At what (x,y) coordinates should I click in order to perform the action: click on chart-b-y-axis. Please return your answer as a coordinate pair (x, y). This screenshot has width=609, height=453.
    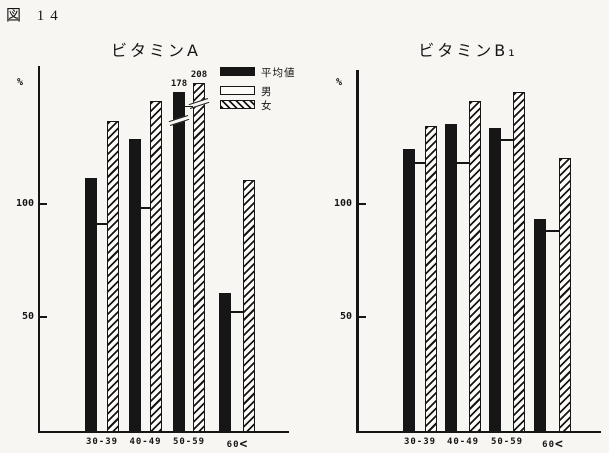
    Looking at the image, I should click on (357, 251).